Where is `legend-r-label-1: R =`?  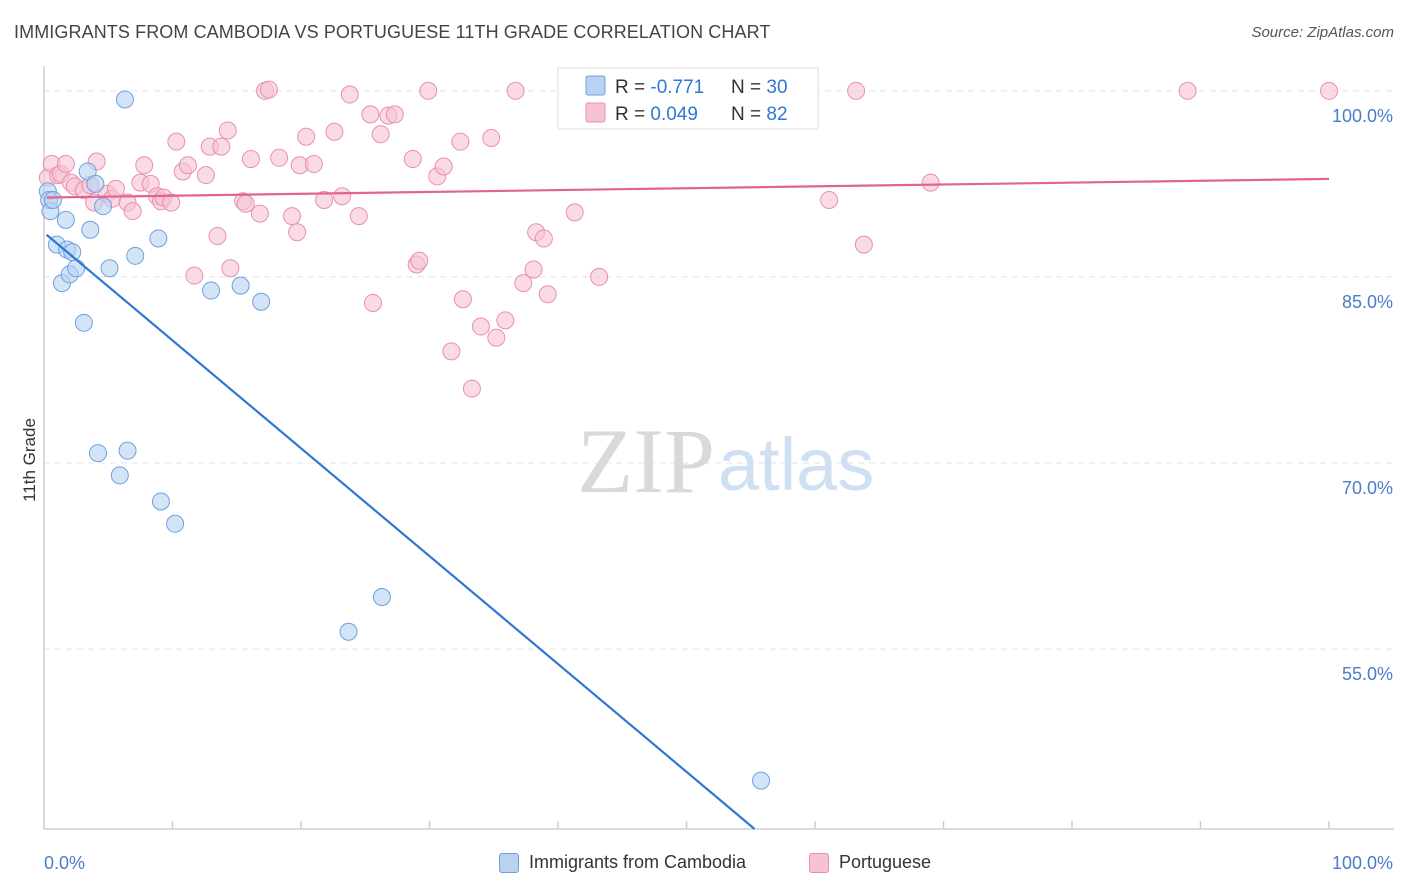 legend-r-label-1: R = is located at coordinates (632, 87).